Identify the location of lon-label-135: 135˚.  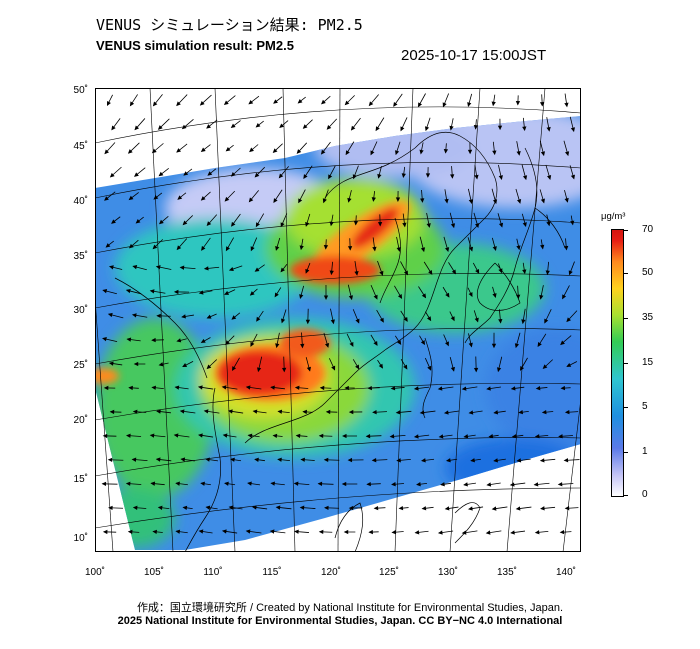
(506, 572).